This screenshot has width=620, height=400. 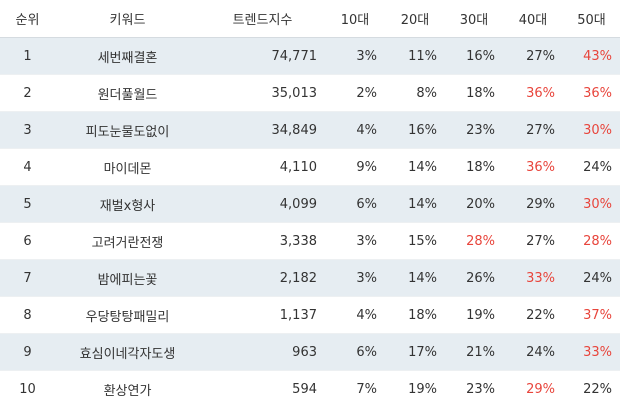 I want to click on keyword-cell: 우당탕탕패밀리, so click(x=127, y=315).